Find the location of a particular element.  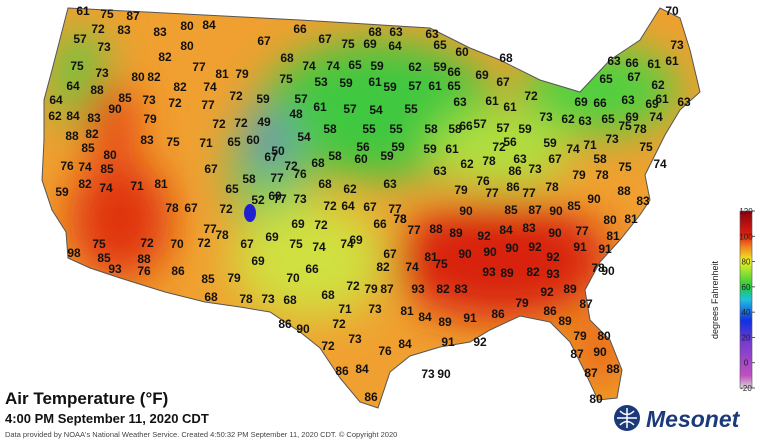

logo-text: Mesonet is located at coordinates (693, 419).